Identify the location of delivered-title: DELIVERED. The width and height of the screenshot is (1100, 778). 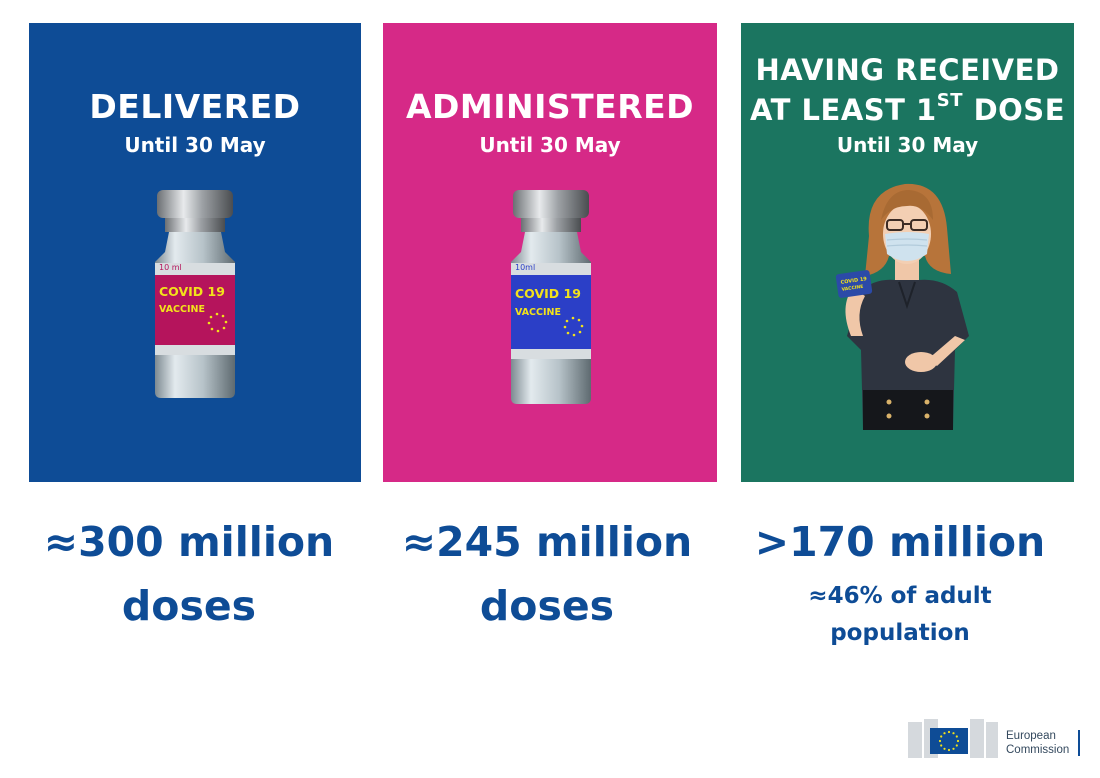
(195, 106).